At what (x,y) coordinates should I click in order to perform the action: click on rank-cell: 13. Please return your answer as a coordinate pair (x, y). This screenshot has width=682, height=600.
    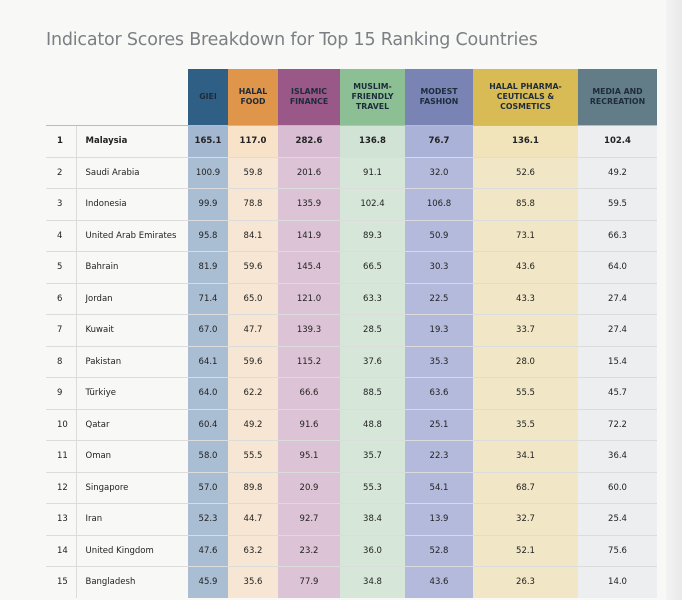
    Looking at the image, I should click on (61, 519).